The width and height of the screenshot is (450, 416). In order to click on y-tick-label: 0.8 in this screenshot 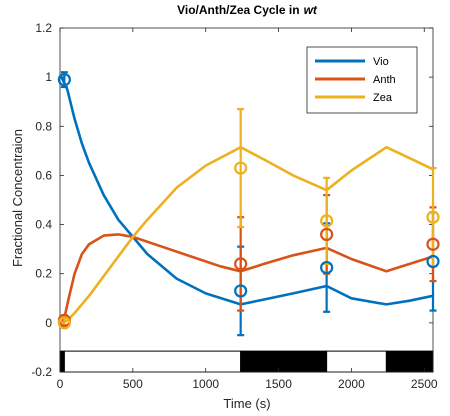, I will do `click(43, 126)`.